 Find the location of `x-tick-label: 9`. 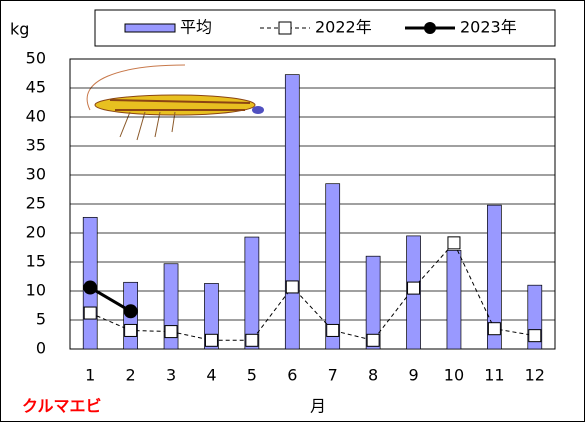

x-tick-label: 9 is located at coordinates (413, 375).